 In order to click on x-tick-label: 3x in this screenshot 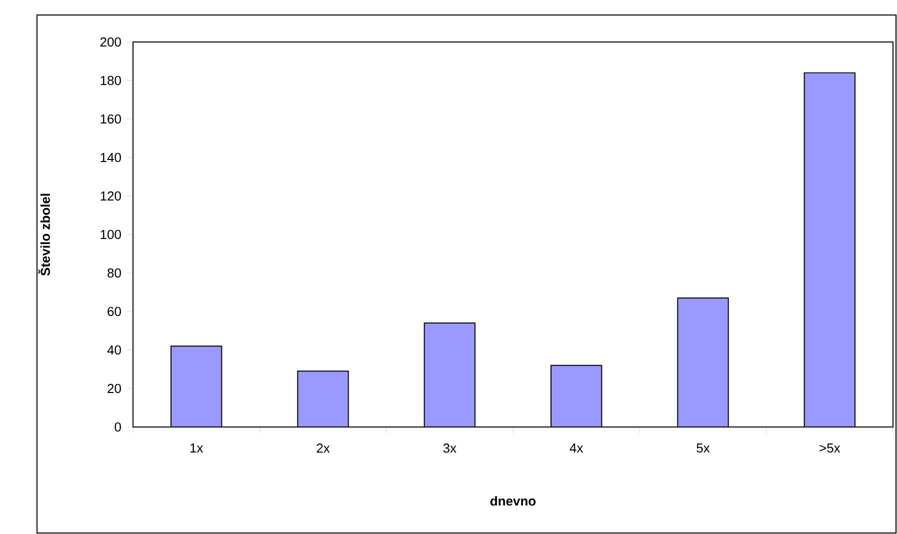, I will do `click(449, 448)`.